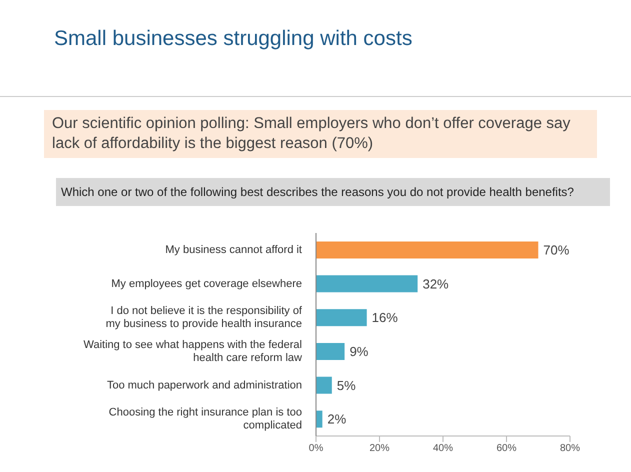 The width and height of the screenshot is (631, 472). What do you see at coordinates (192, 351) in the screenshot?
I see `y-tick-label: Waiting to see what happens with the federal health care reform law` at bounding box center [192, 351].